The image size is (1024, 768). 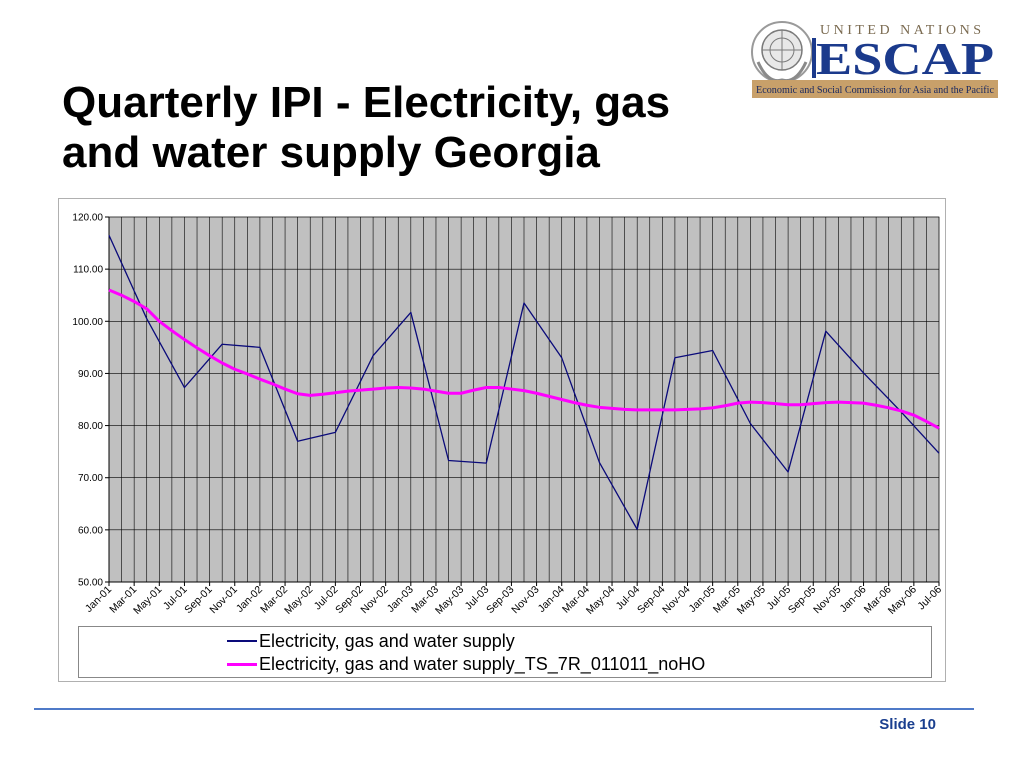 I want to click on footer-divider, so click(x=504, y=709).